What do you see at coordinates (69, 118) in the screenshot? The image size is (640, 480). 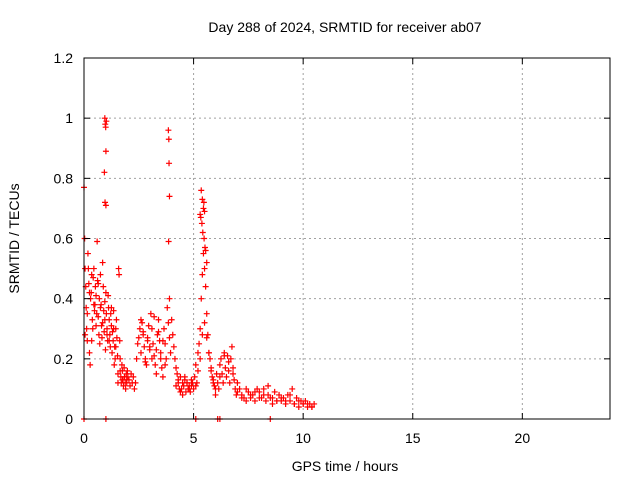 I see `y-tick-label: 1` at bounding box center [69, 118].